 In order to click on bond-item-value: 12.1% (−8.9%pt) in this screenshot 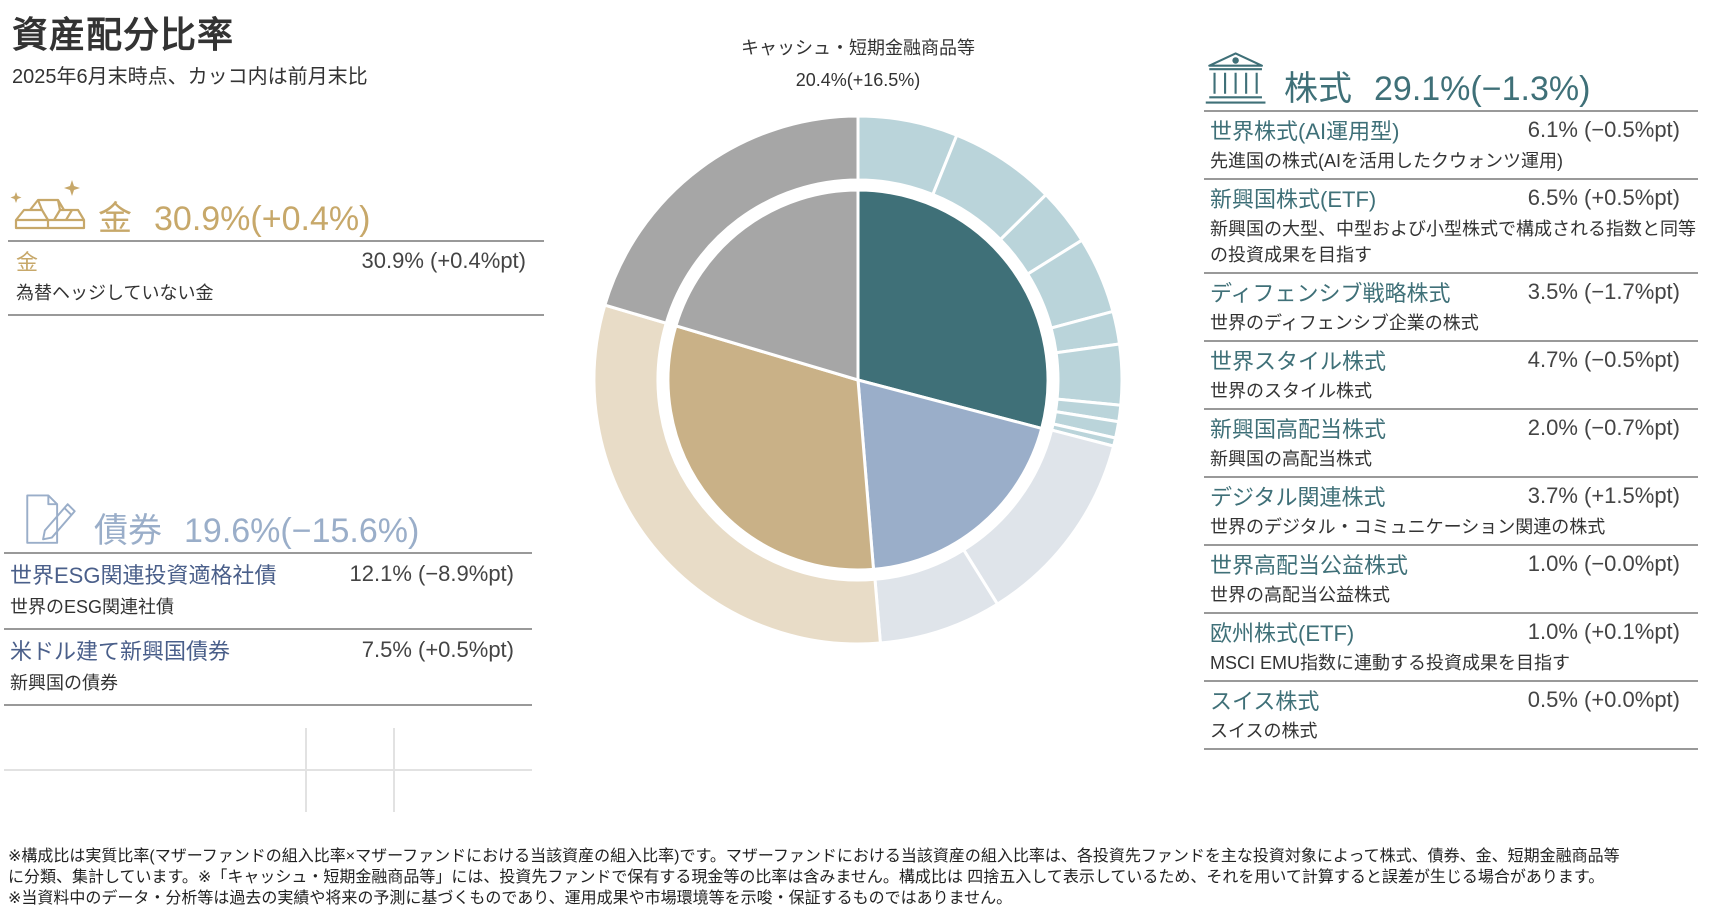, I will do `click(431, 573)`.